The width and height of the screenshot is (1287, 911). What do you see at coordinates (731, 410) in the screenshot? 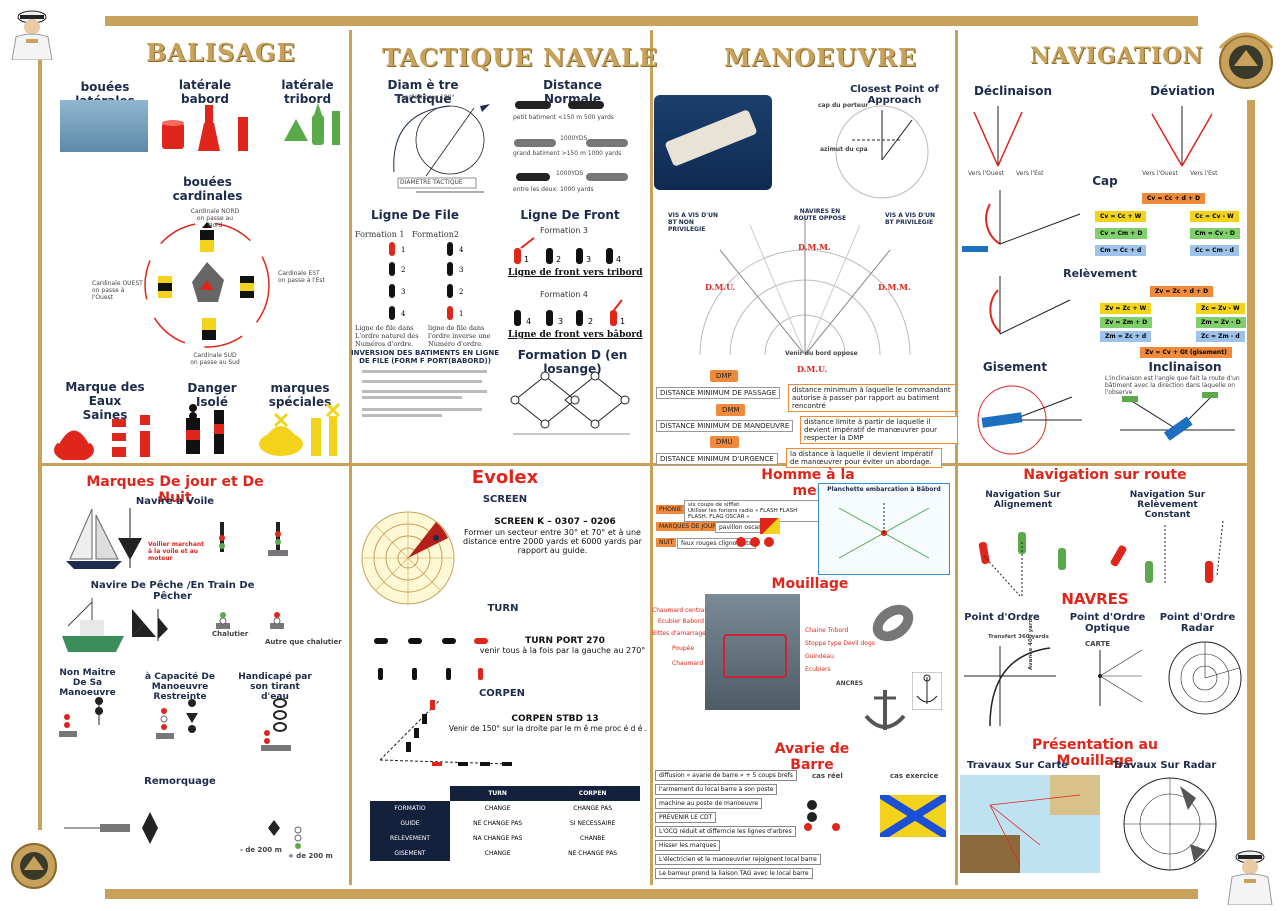
I see `badge-dmm: DMM` at bounding box center [731, 410].